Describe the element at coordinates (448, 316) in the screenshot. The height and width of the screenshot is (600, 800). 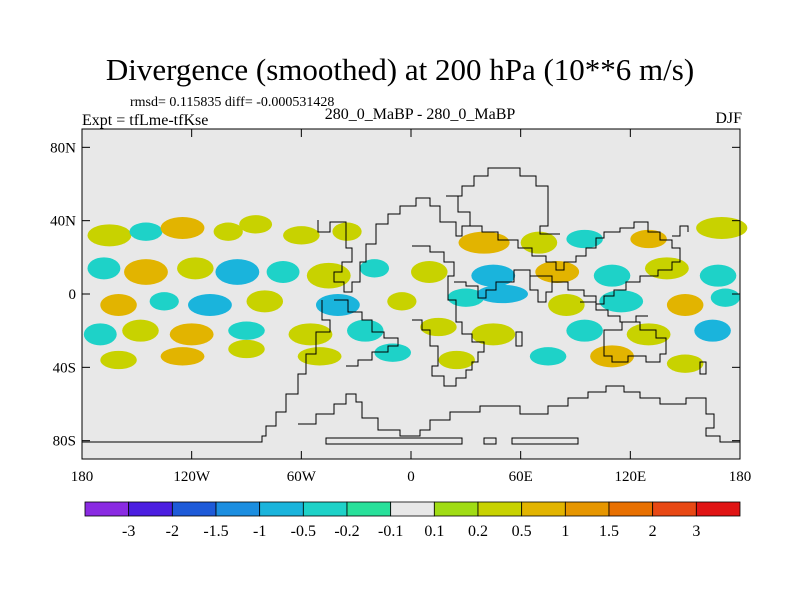
I see `coastline-africa` at that location.